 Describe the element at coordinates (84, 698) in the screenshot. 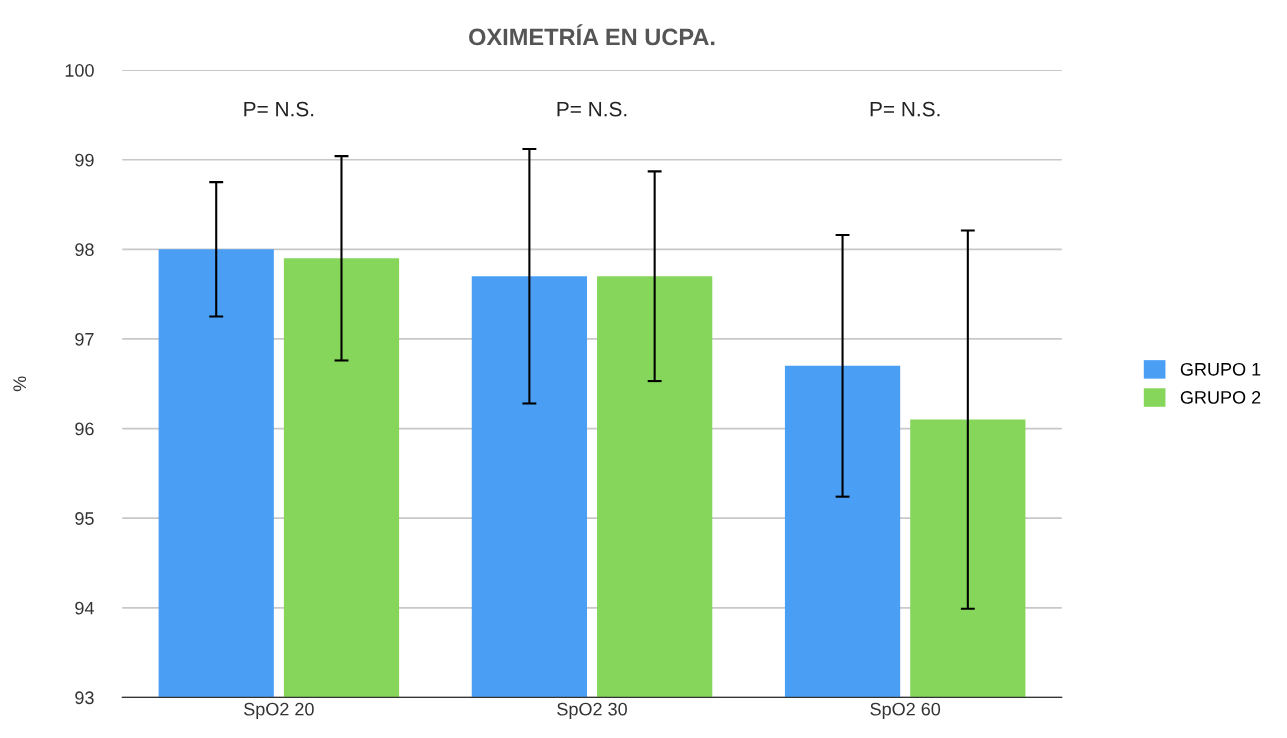

I see `y-tick-label: 93` at that location.